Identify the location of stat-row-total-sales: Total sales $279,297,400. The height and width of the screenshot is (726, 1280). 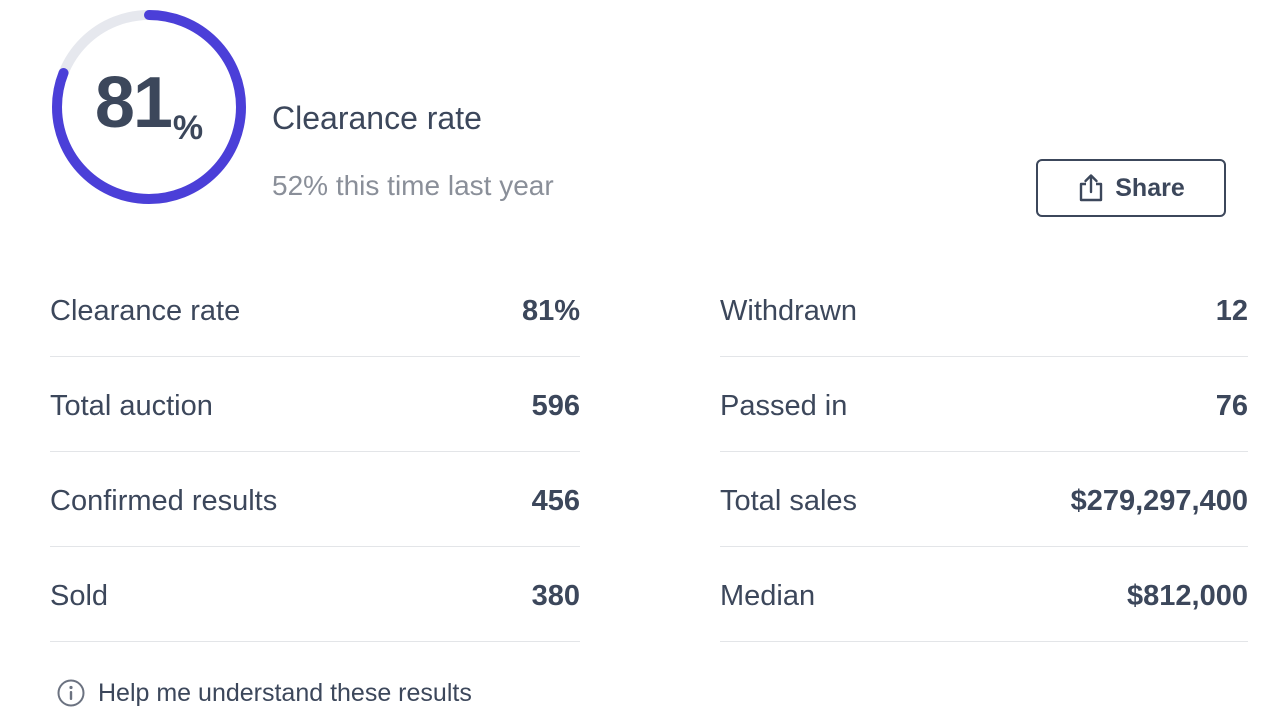
(984, 499).